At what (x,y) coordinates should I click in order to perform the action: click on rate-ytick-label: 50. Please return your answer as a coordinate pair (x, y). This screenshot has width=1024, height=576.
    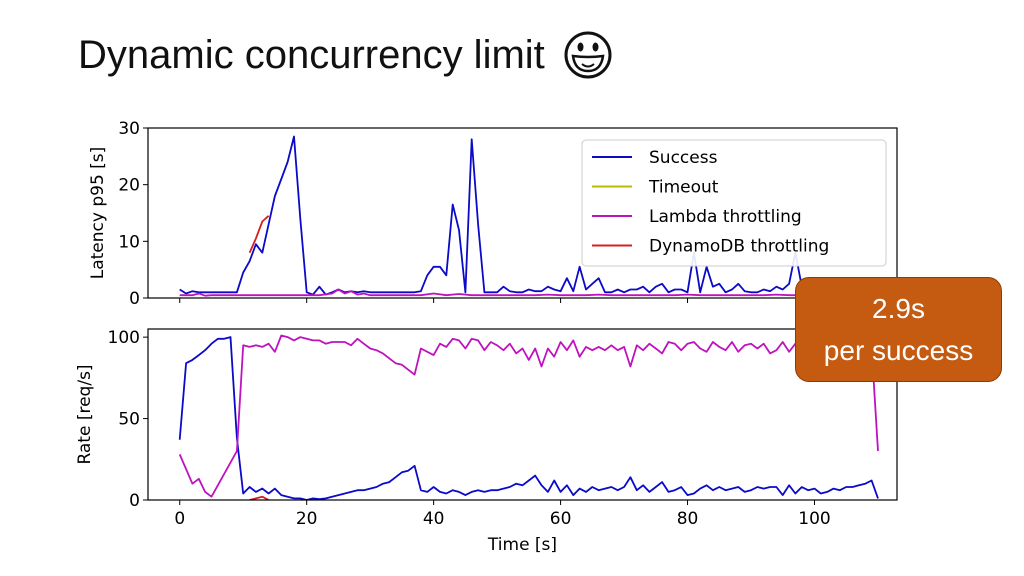
    Looking at the image, I should click on (129, 420).